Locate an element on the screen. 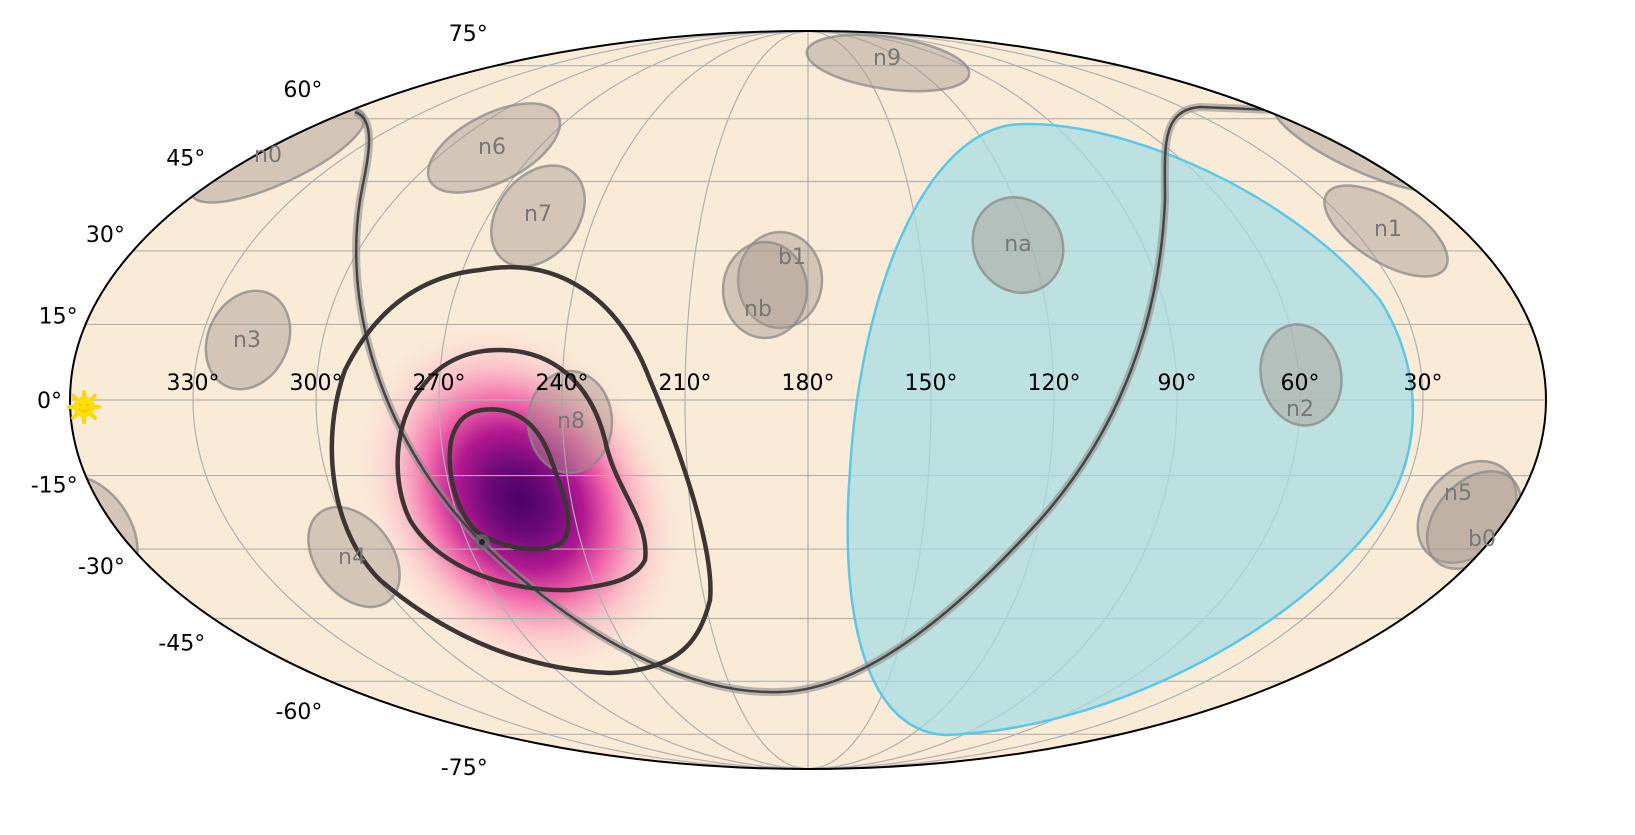 The image size is (1635, 835). detector-n2 is located at coordinates (1301, 375).